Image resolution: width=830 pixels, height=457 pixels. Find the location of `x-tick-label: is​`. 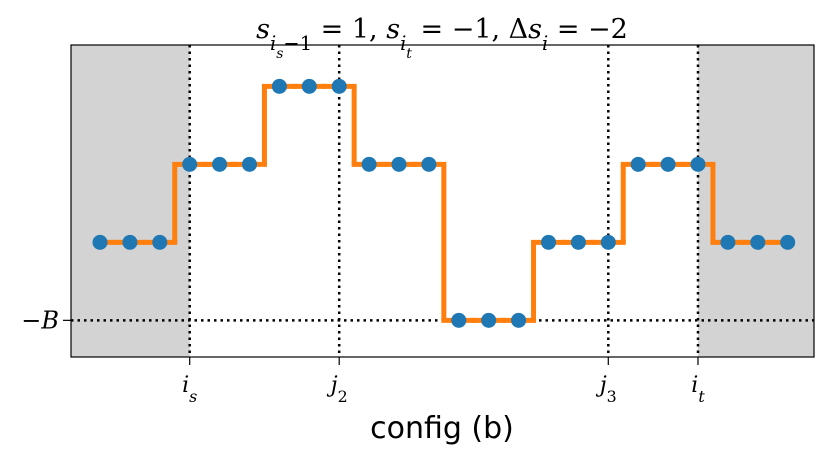

x-tick-label: is​ is located at coordinates (189, 389).